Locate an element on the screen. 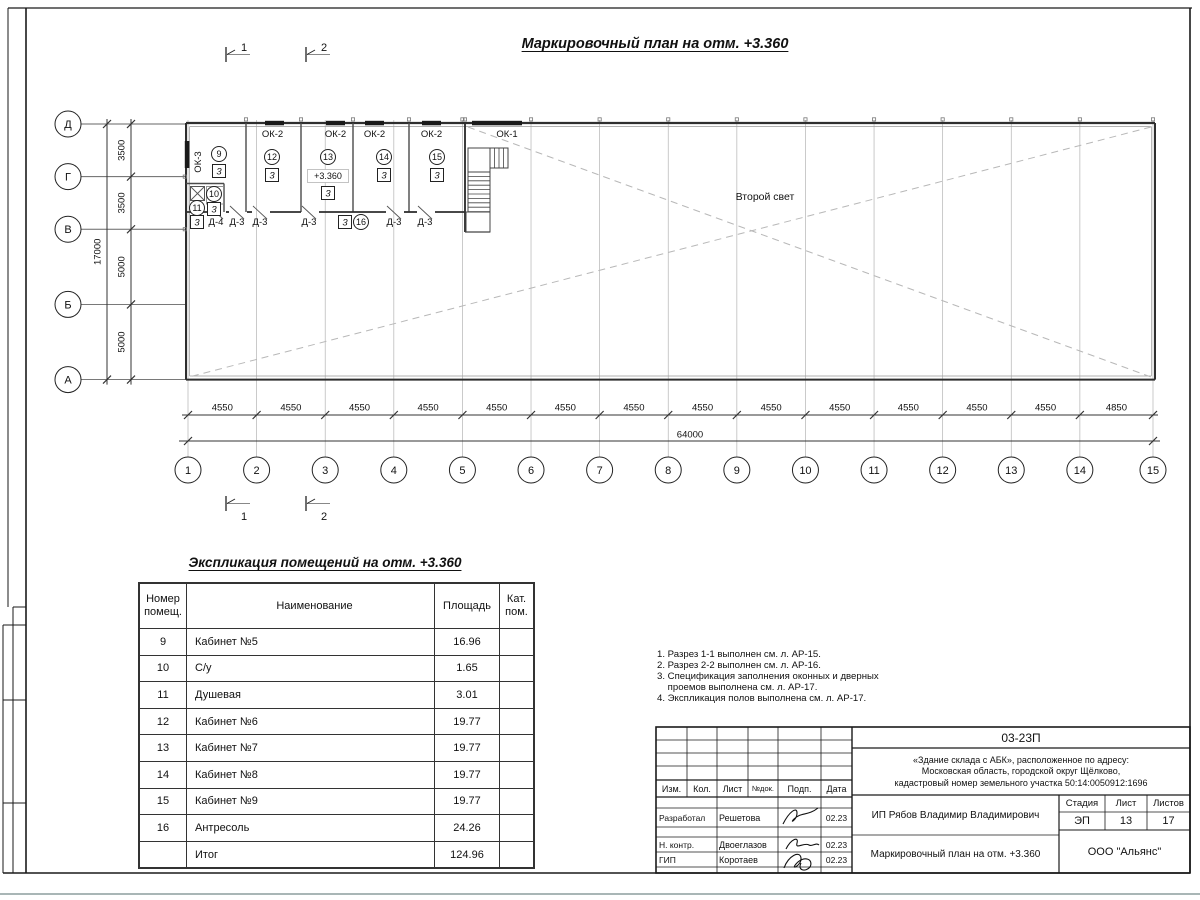  explication-cell: 19.77 is located at coordinates (467, 801).